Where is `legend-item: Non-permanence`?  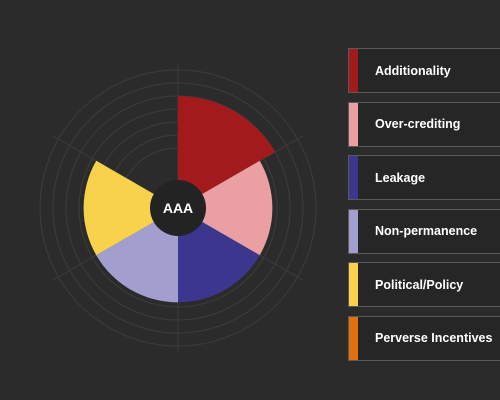
legend-item: Non-permanence is located at coordinates (424, 231).